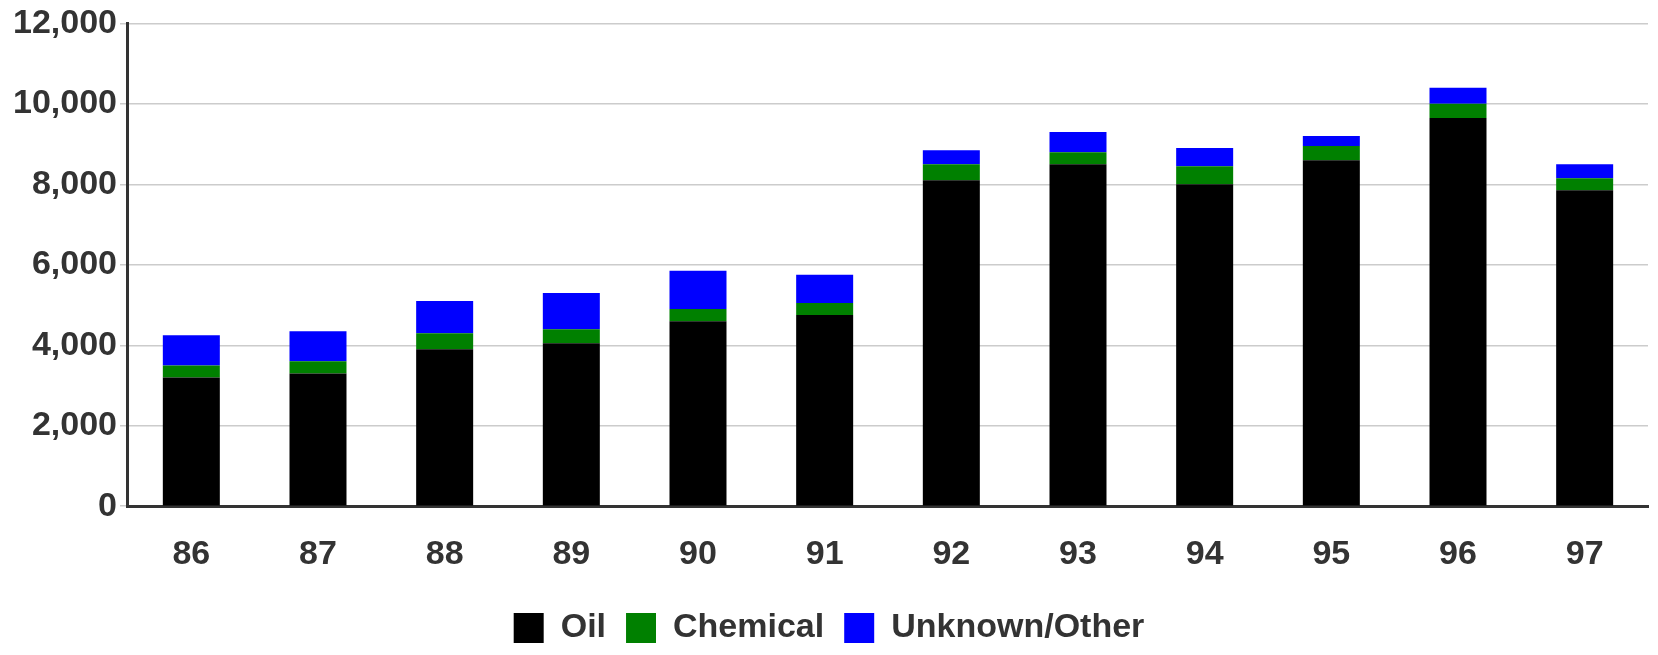 This screenshot has height=655, width=1658. I want to click on x-tick-label: 93, so click(1078, 551).